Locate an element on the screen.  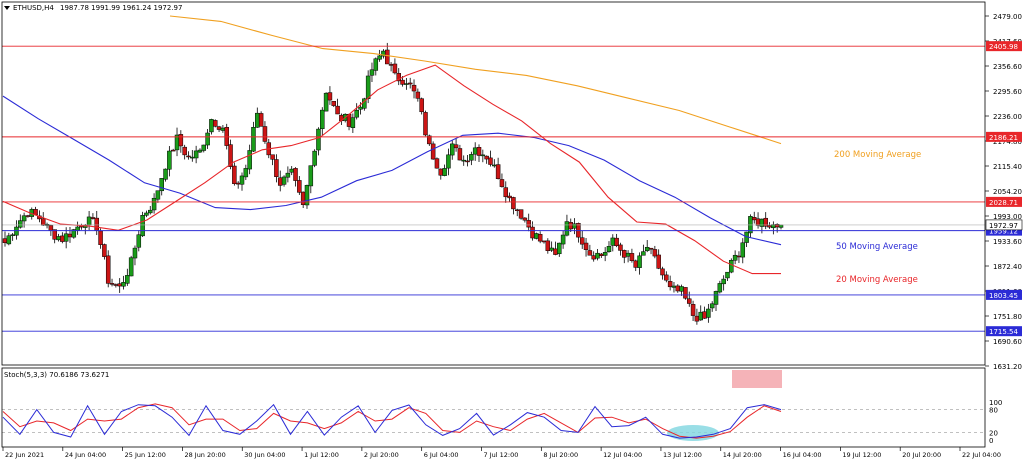
current-price-label: 1972.97 is located at coordinates (1003, 226).